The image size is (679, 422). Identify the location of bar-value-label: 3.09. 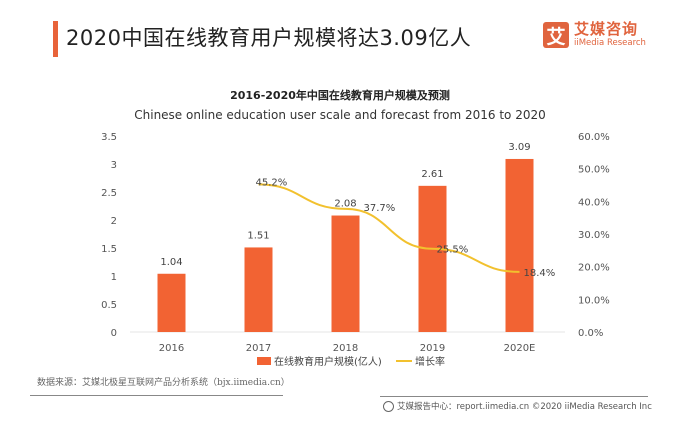
(519, 147).